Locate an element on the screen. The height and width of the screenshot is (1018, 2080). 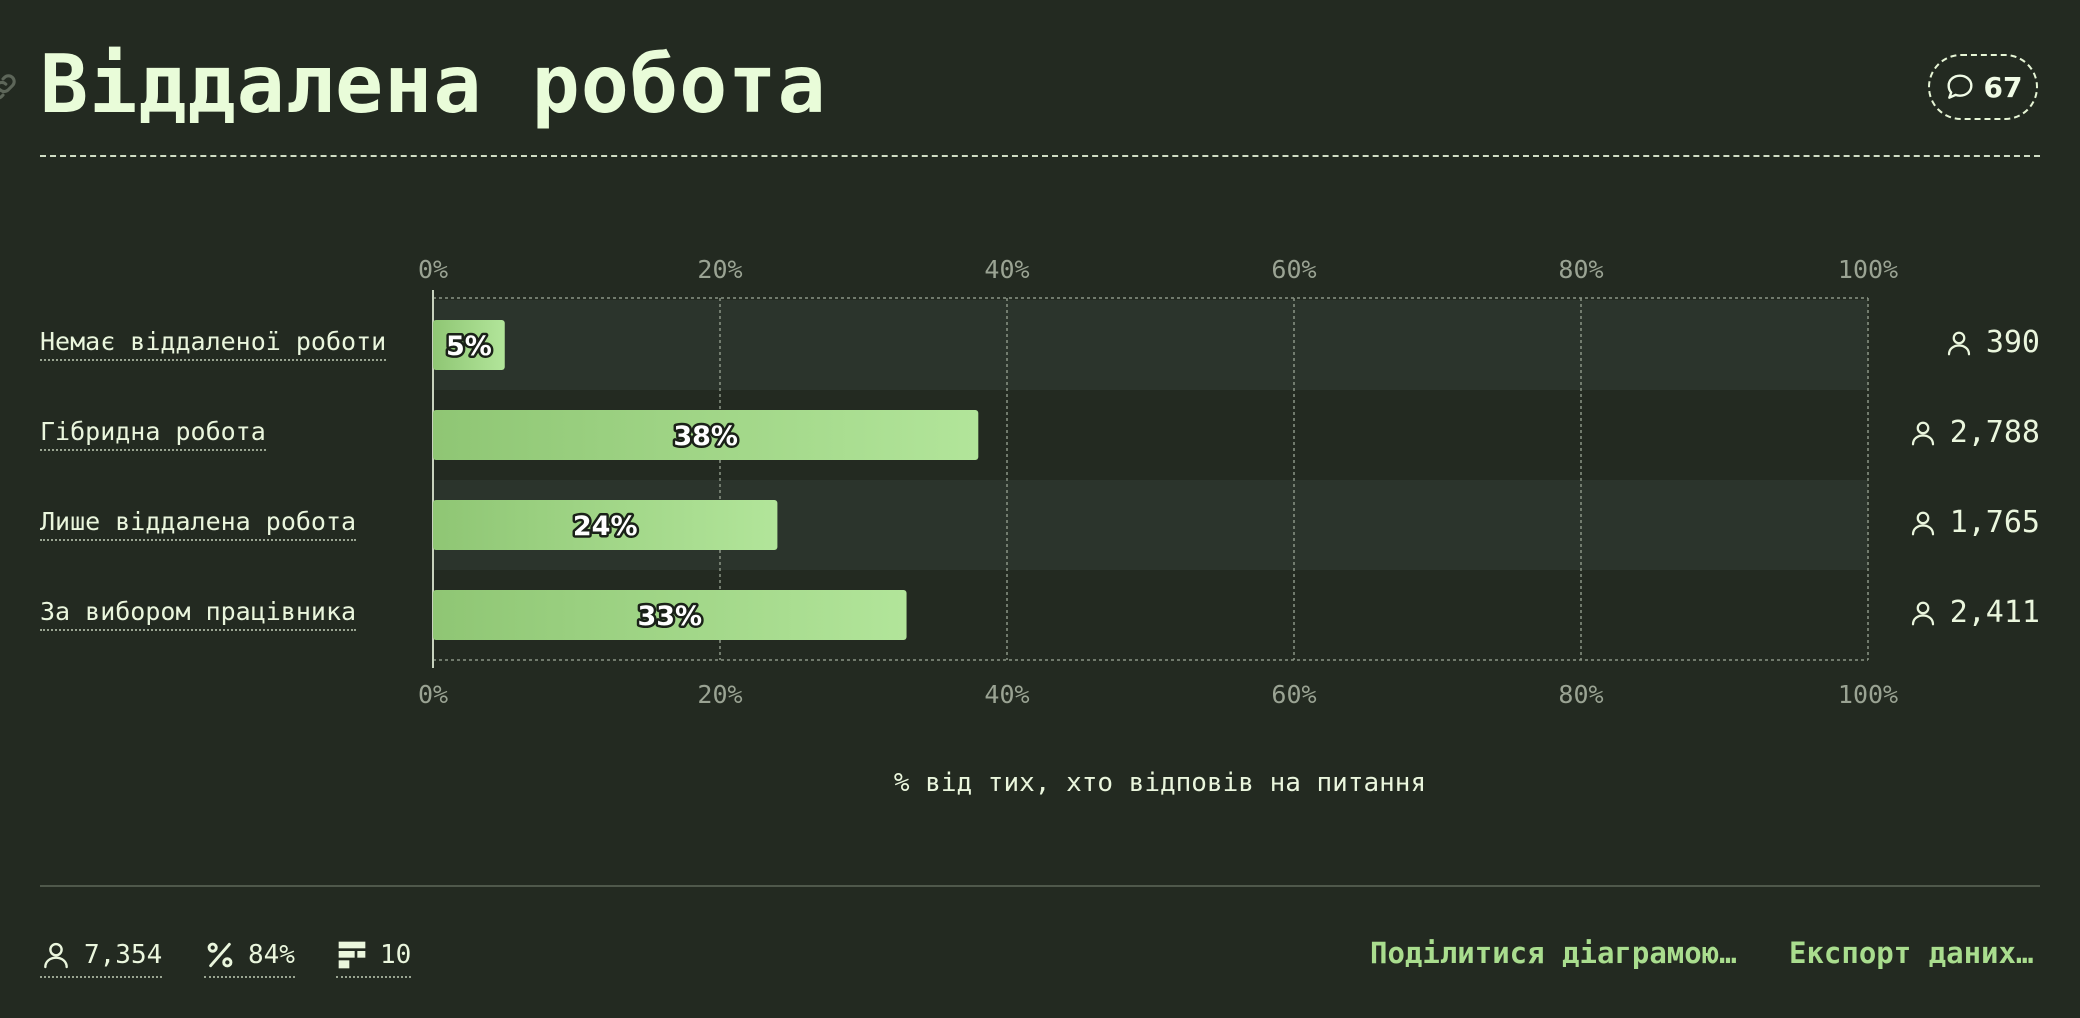
category-label: Гібридна робота is located at coordinates (153, 433).